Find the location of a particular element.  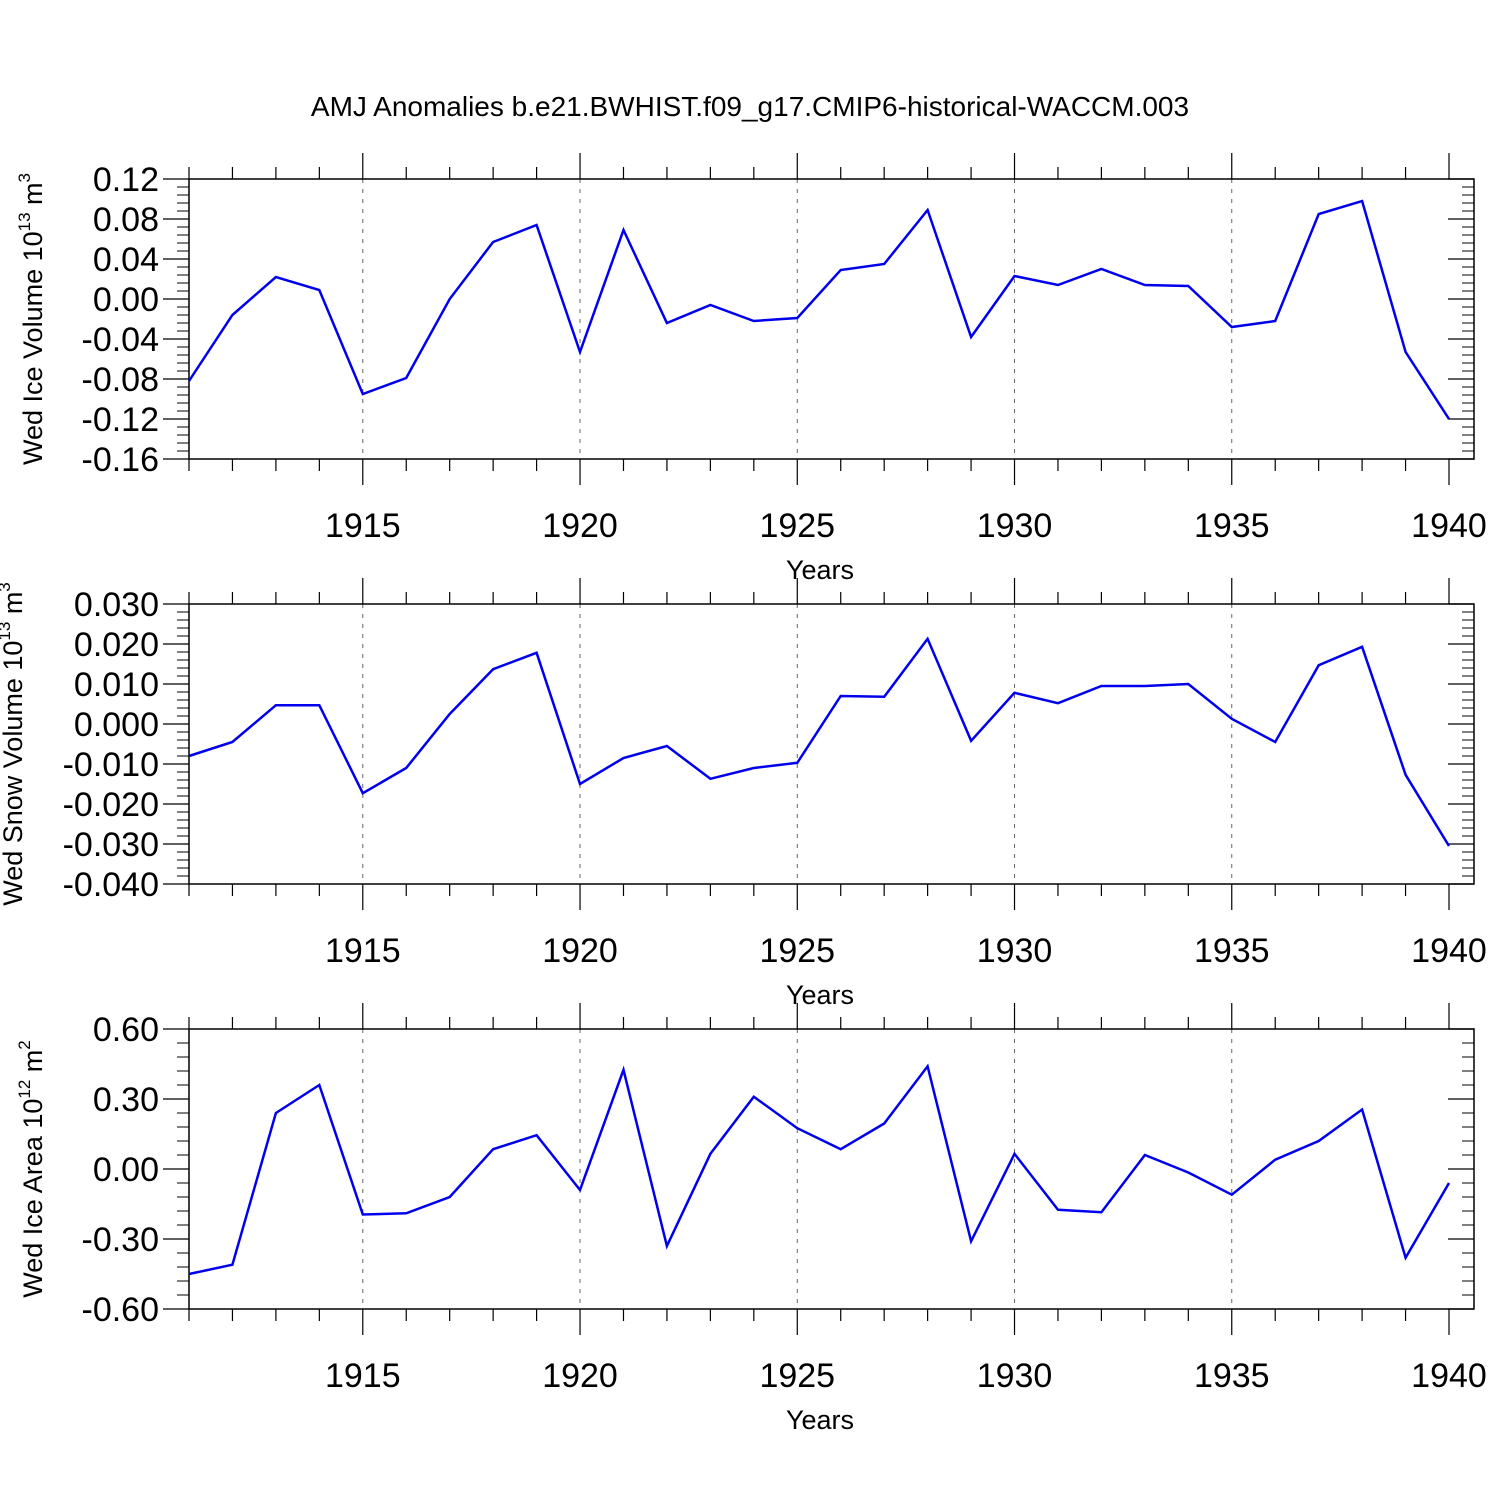

y-tick-label-7: -0.040 is located at coordinates (111, 885).